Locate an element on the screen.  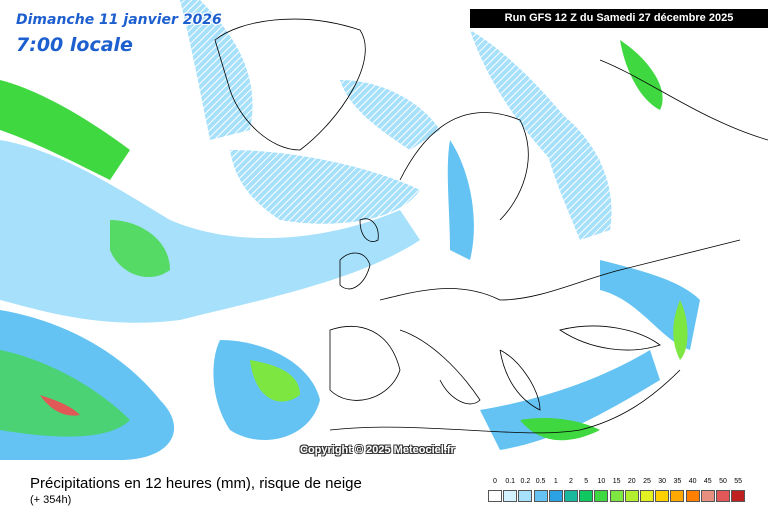
legend-label: 2 is located at coordinates (571, 481).